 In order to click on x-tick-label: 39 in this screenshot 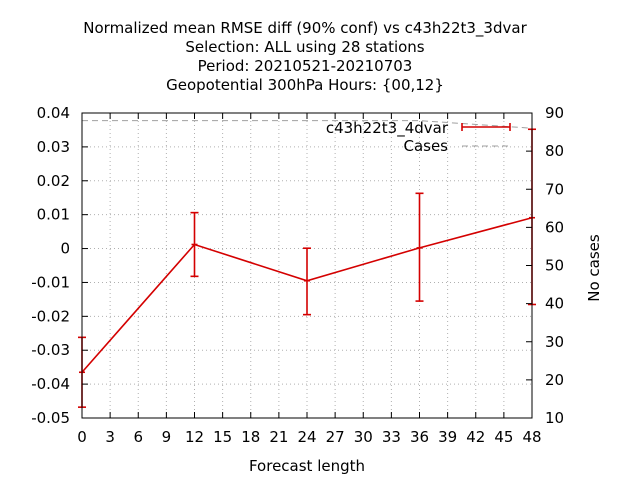, I will do `click(447, 437)`.